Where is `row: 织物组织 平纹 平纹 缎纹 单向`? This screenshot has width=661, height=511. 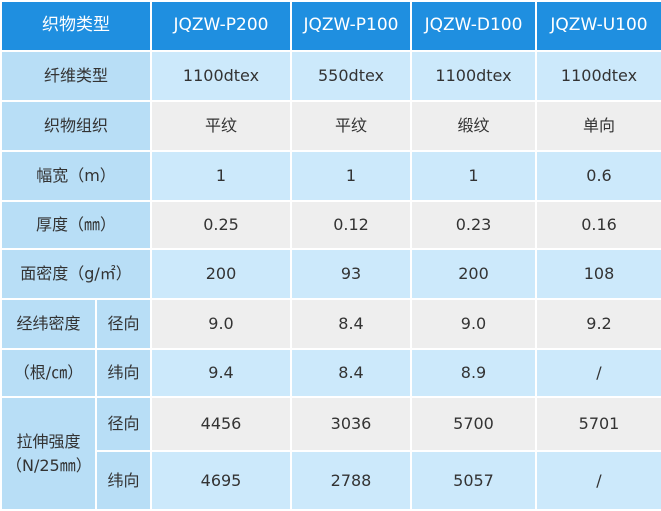
row: 织物组织 平纹 平纹 缎纹 单向 is located at coordinates (331, 126).